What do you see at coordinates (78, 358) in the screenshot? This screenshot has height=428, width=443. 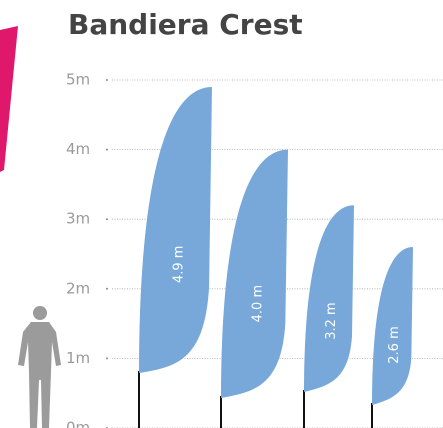 I see `y-tick-label: 1m` at bounding box center [78, 358].